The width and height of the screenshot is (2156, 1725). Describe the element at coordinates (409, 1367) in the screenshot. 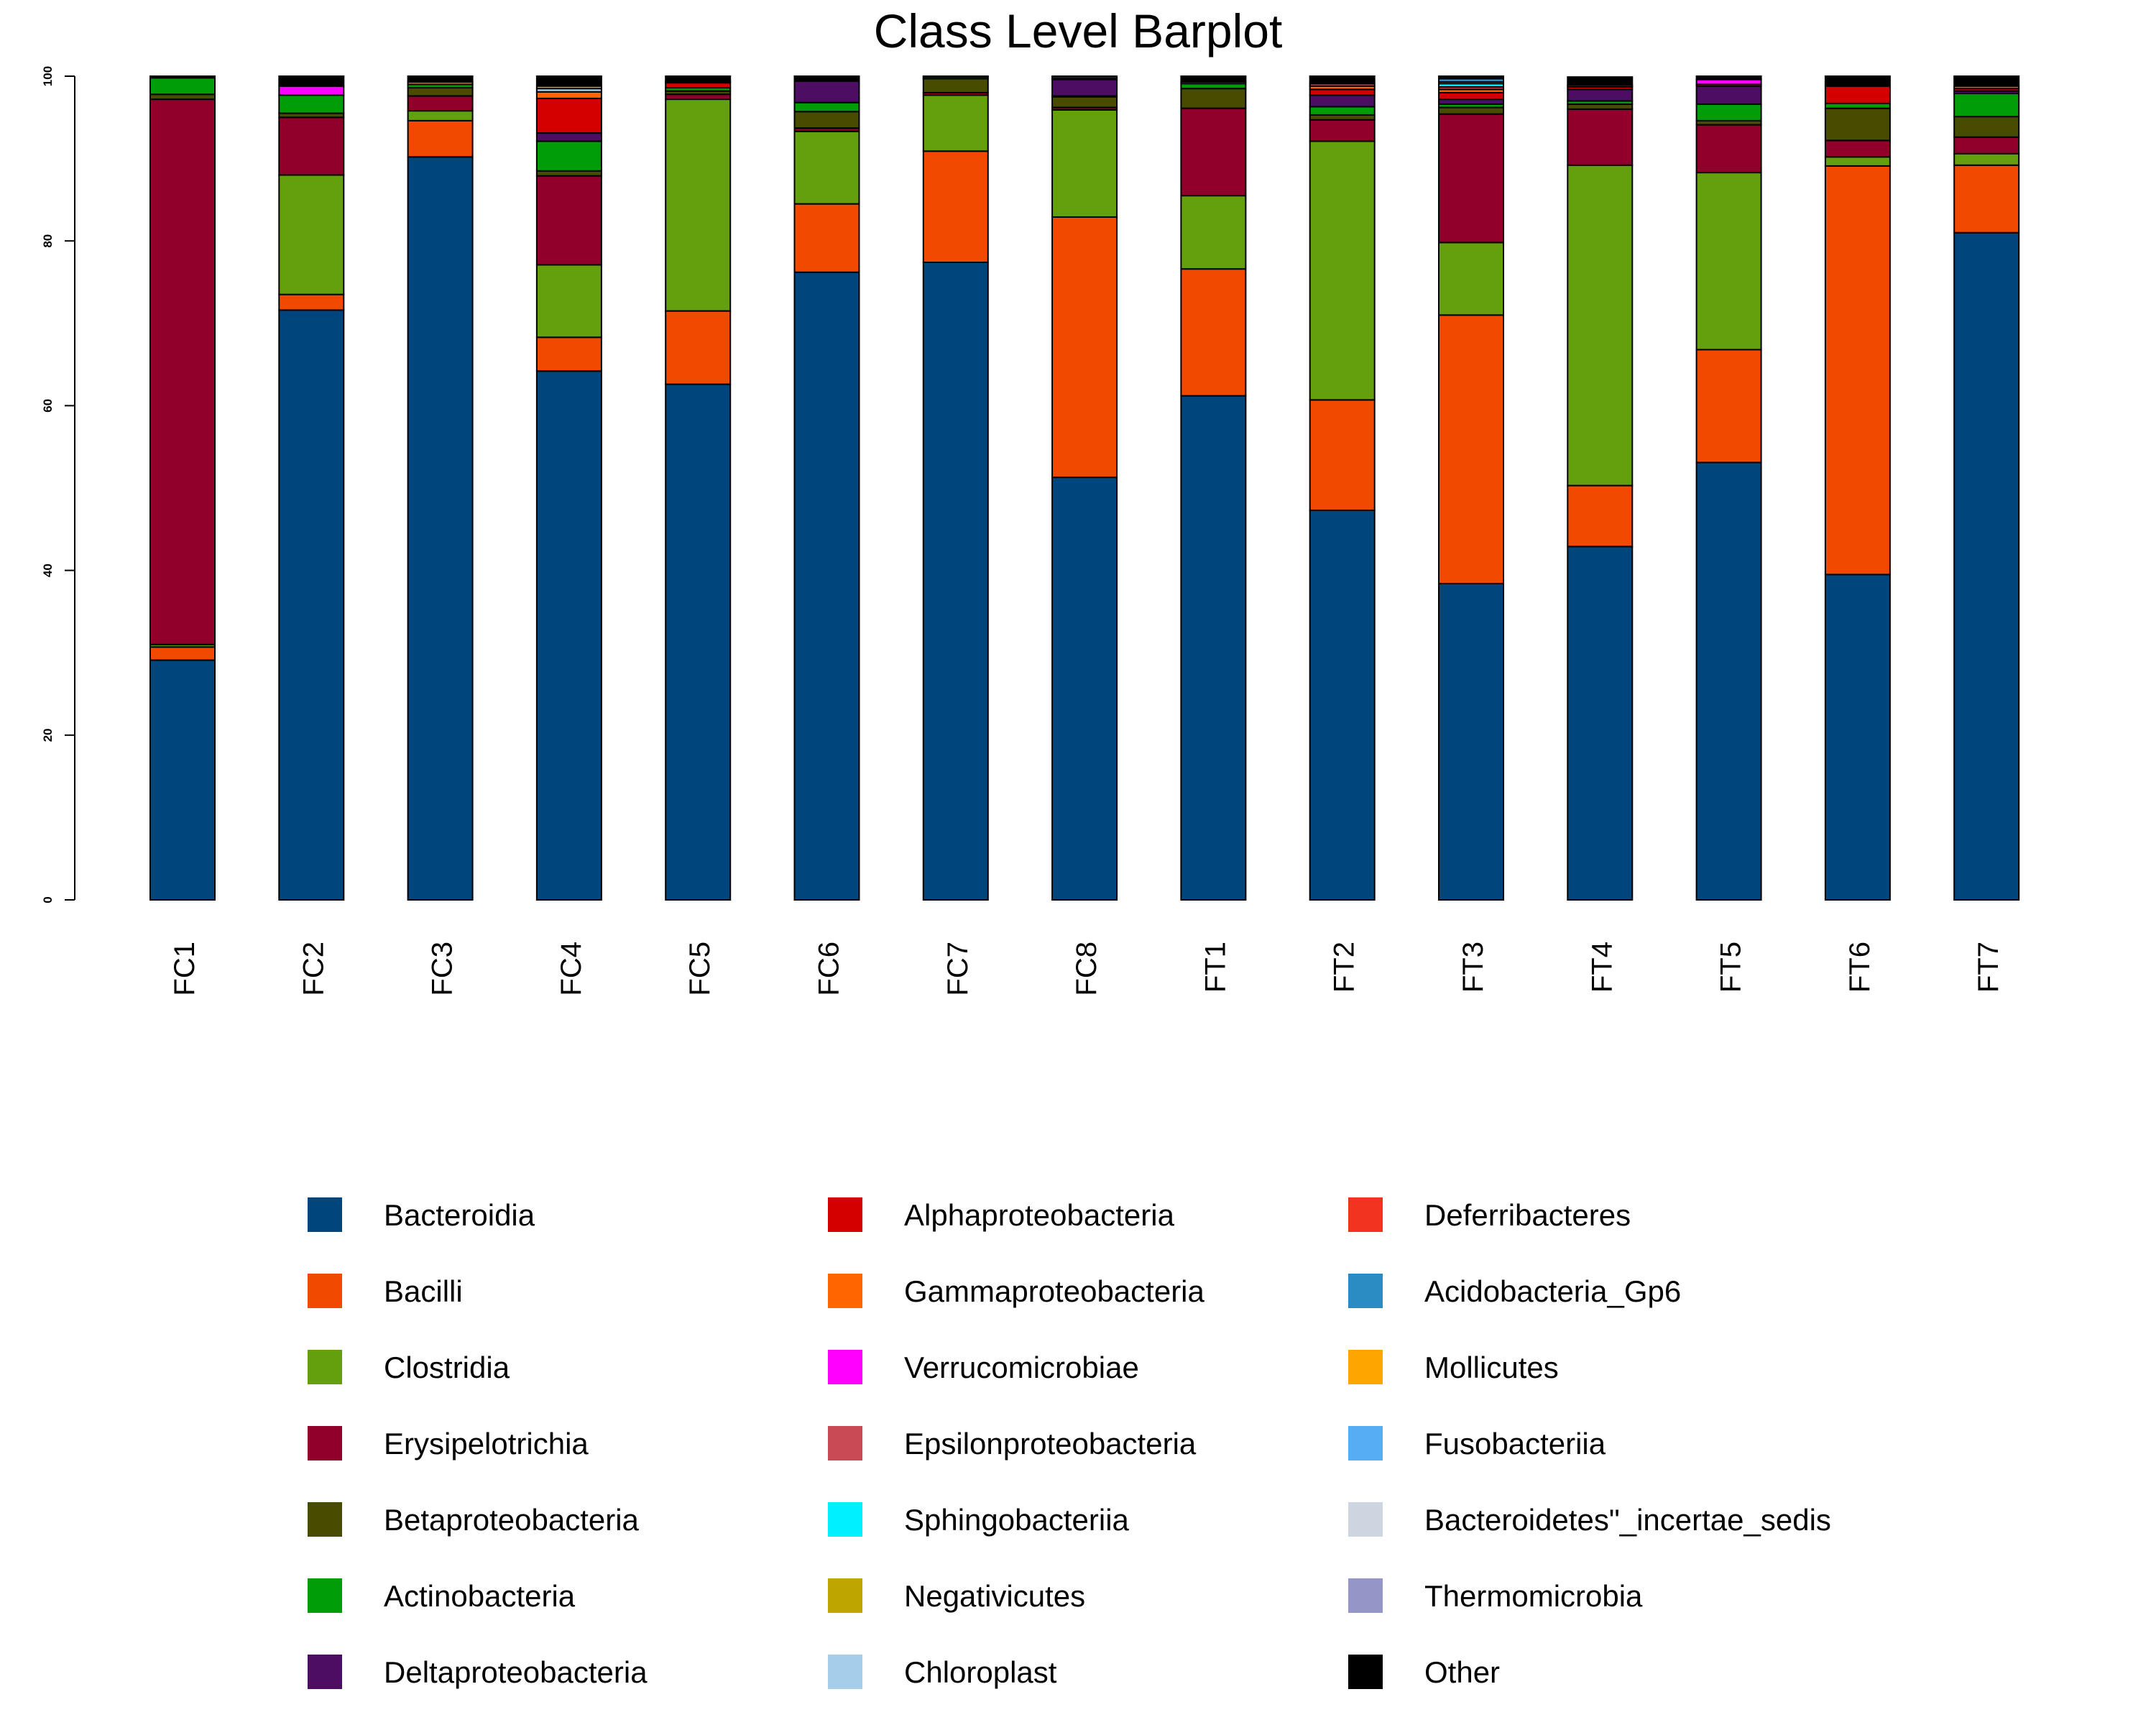

I see `legend-item: Clostridia` at that location.